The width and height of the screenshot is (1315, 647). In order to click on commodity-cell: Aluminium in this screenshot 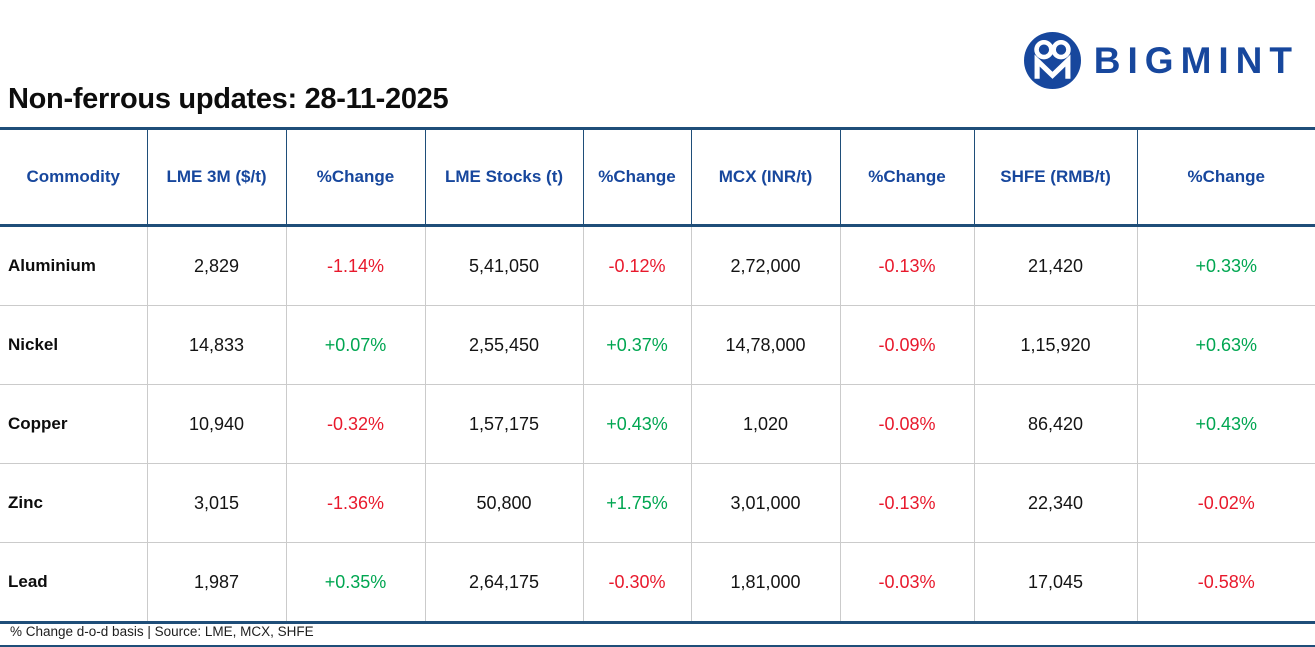, I will do `click(73, 265)`.